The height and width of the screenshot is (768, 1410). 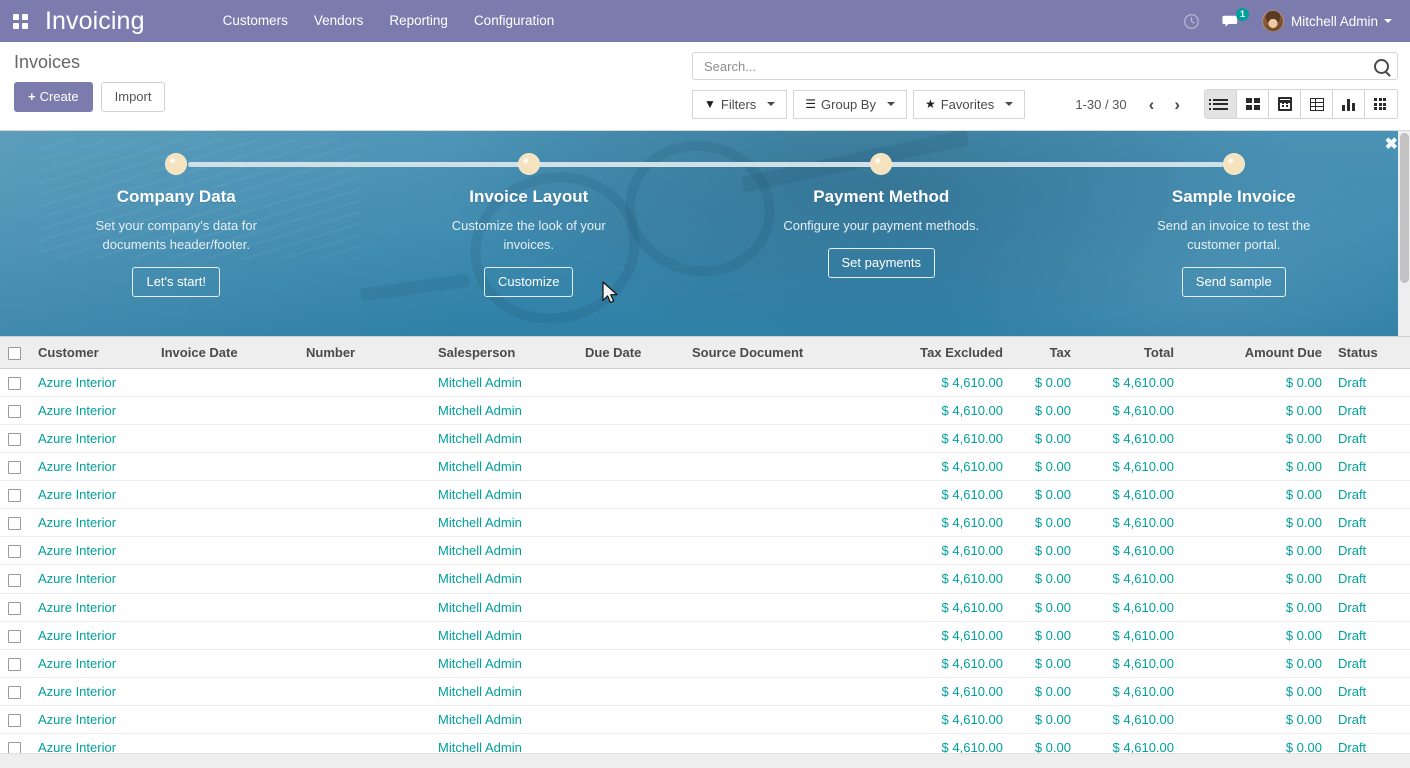 I want to click on pager-next-button: ›, so click(x=1177, y=104).